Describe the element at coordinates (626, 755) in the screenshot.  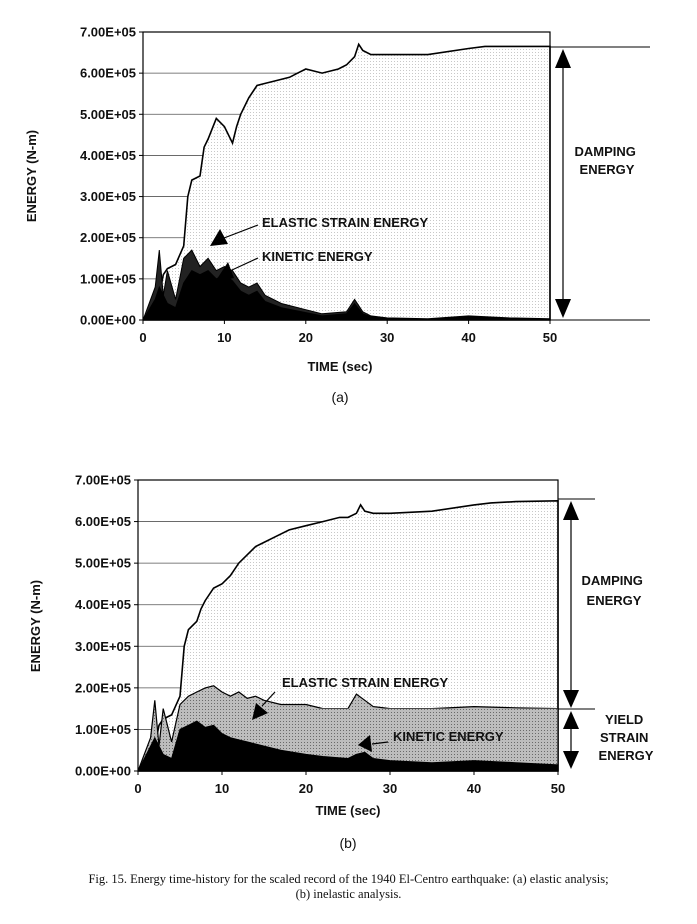
I see `yield-strain-energy-label-line3-b: ENERGY` at that location.